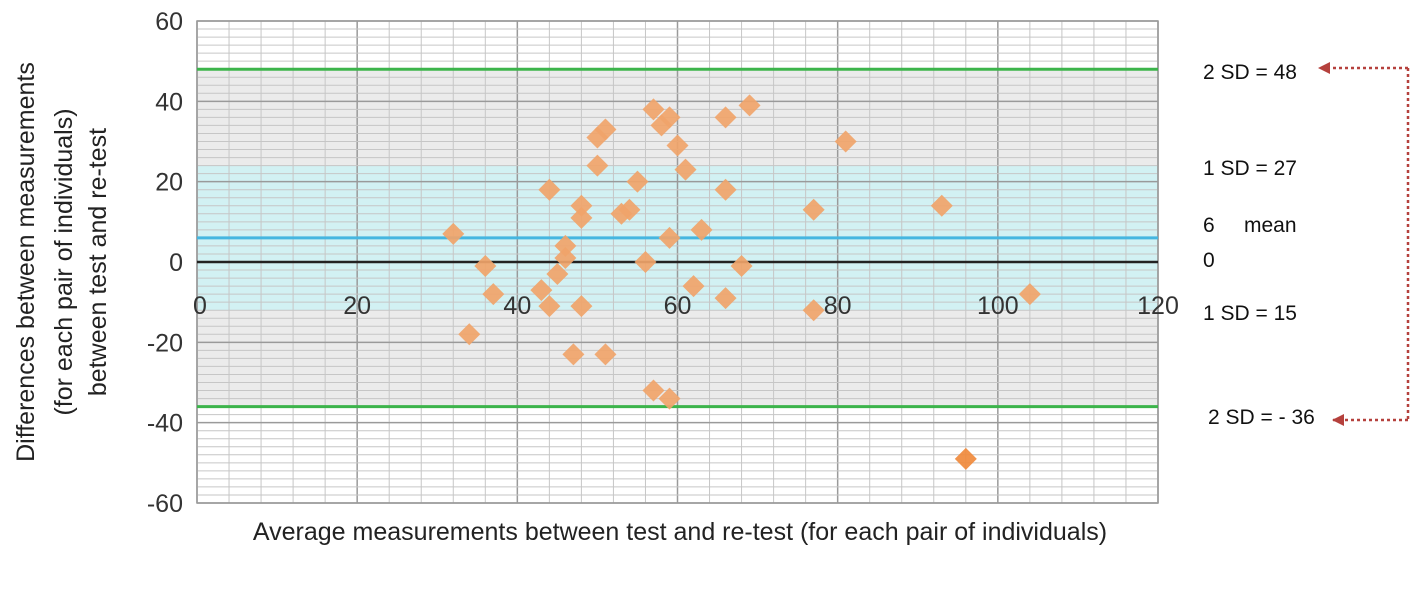 The width and height of the screenshot is (1418, 596). What do you see at coordinates (169, 102) in the screenshot?
I see `y-tick-label: 40` at bounding box center [169, 102].